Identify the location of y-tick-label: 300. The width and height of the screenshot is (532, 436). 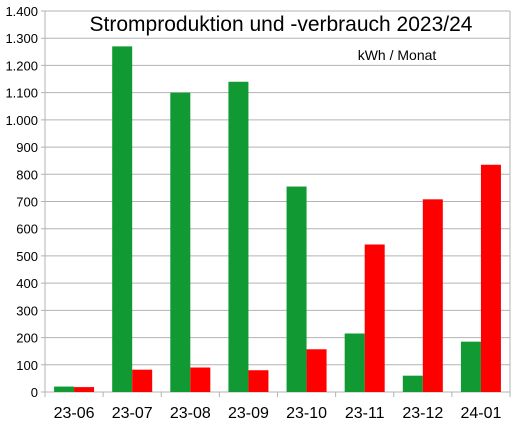
(27, 310).